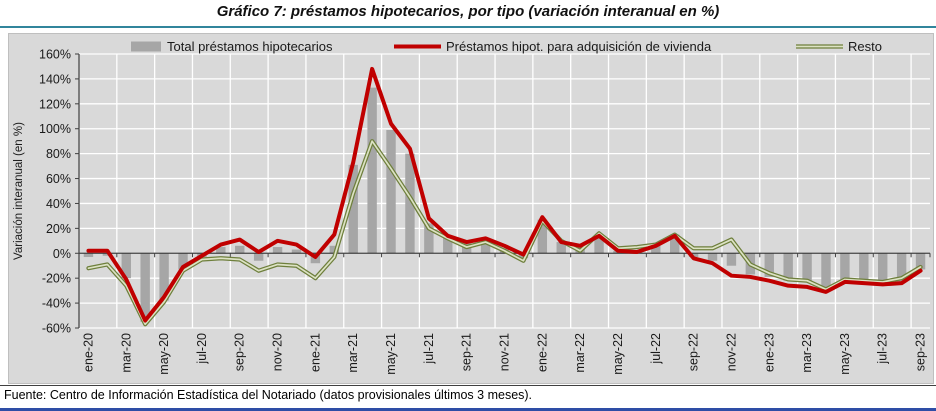 The image size is (936, 411). I want to click on y-tick-label: -40%, so click(56, 304).